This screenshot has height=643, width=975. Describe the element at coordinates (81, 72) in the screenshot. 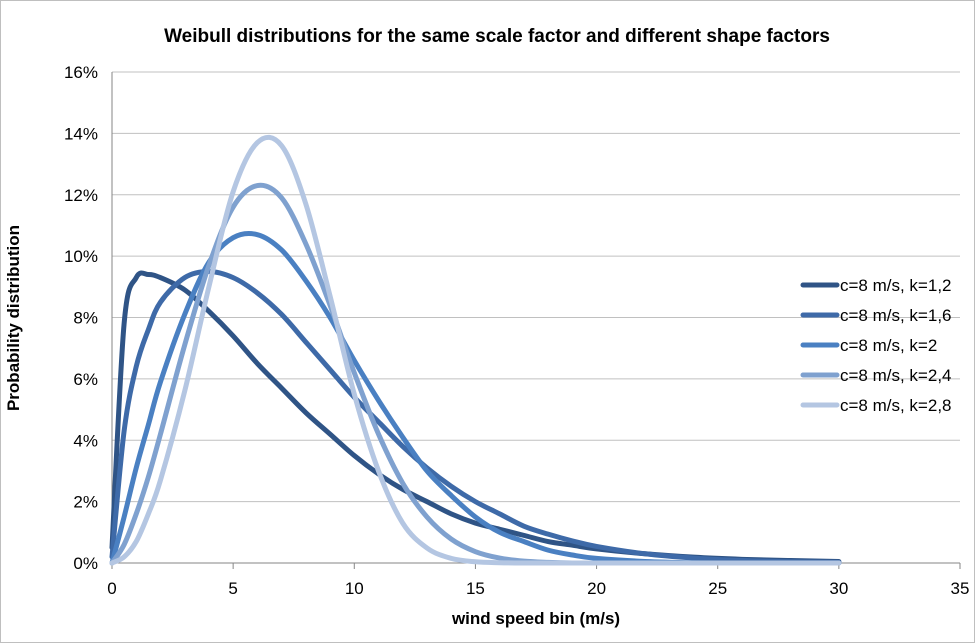

I see `y-tick-label: 16%` at that location.